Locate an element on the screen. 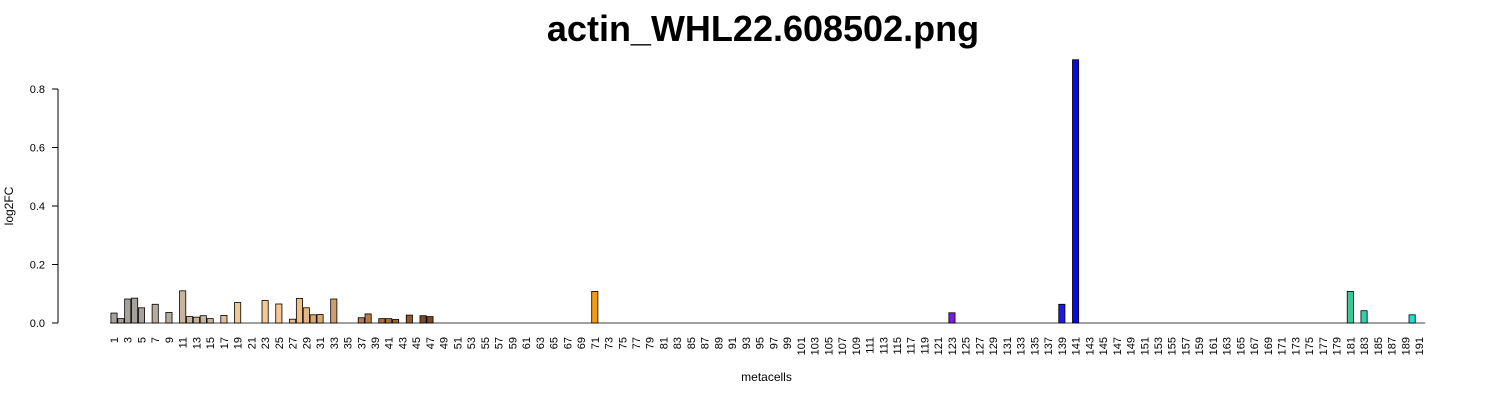 This screenshot has width=1500, height=400. x-tick-label: 47 is located at coordinates (431, 343).